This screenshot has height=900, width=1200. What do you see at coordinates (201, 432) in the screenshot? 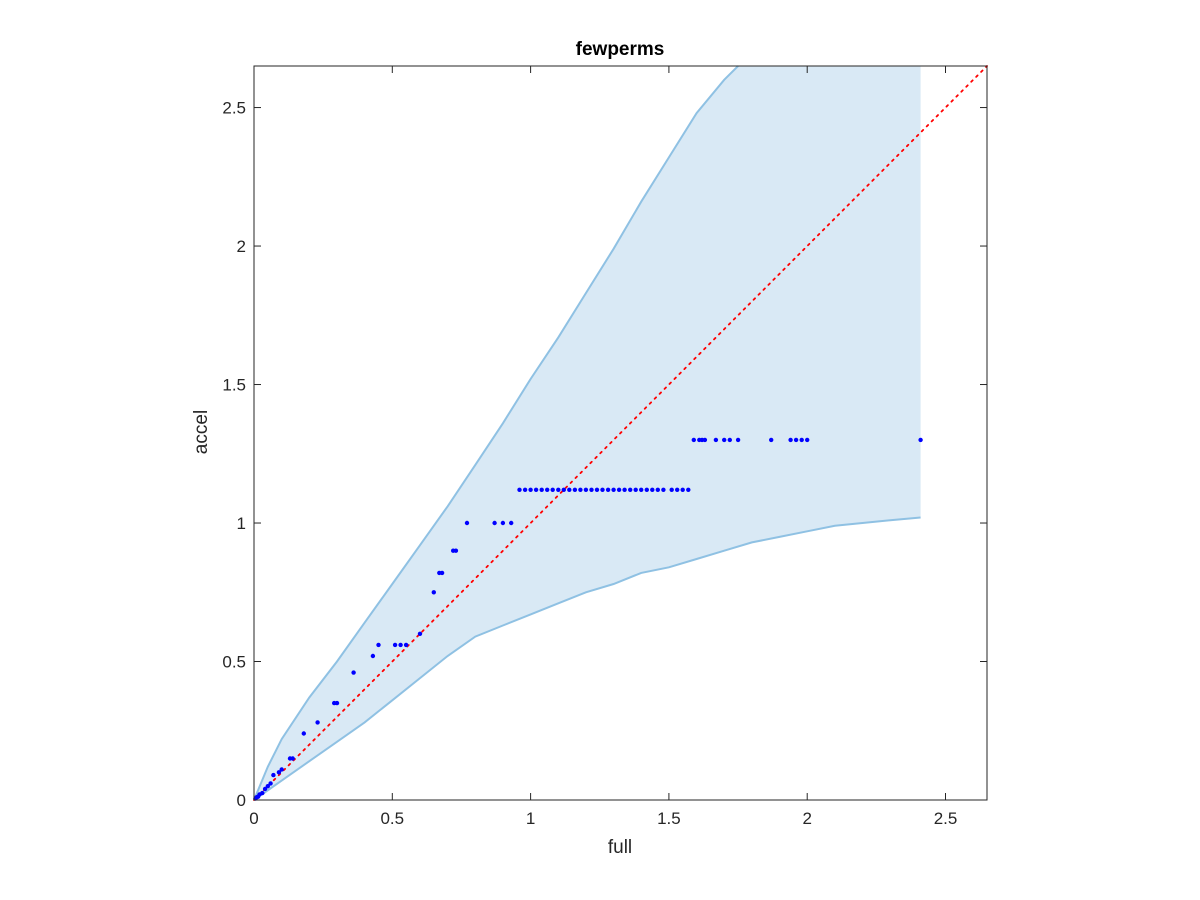
I see `y-axis-label: accel` at bounding box center [201, 432].